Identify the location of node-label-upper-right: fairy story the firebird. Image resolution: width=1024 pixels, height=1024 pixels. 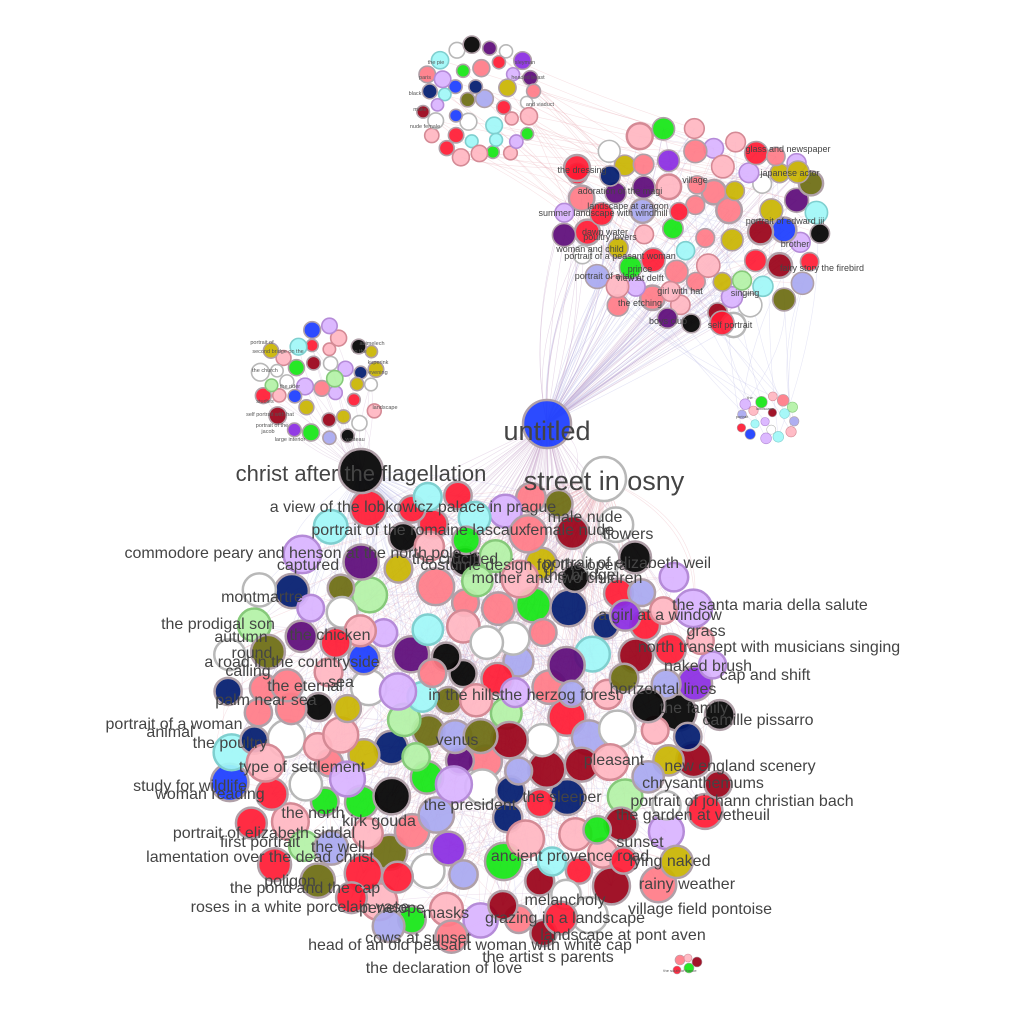
(822, 268).